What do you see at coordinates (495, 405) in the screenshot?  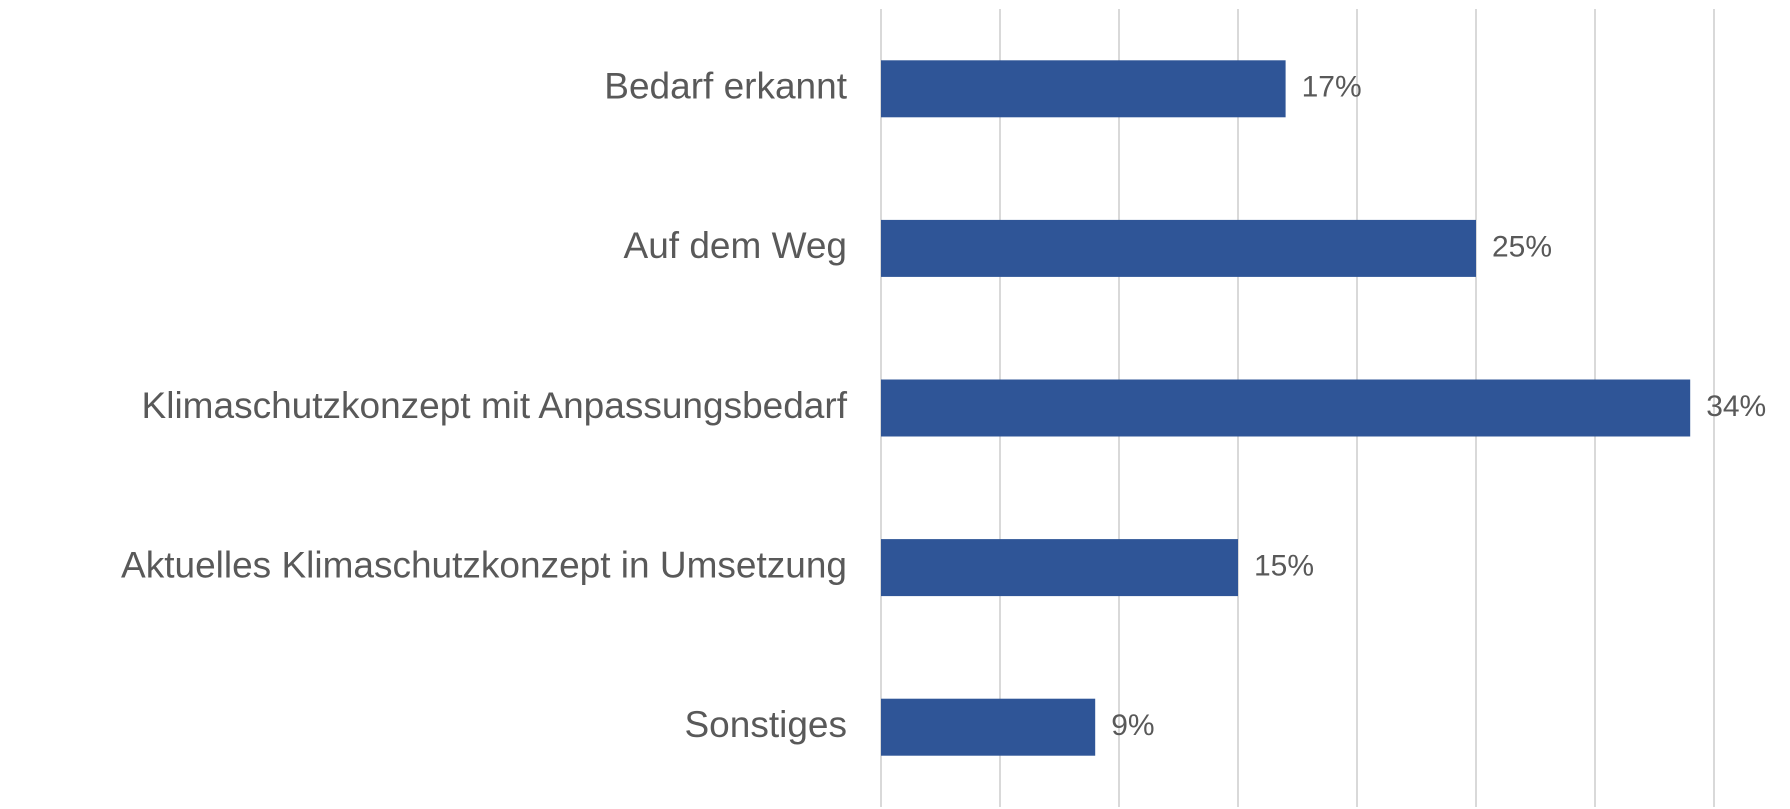 I see `category-label: Klimaschutzkonzept mit Anpassungsbedarf` at bounding box center [495, 405].